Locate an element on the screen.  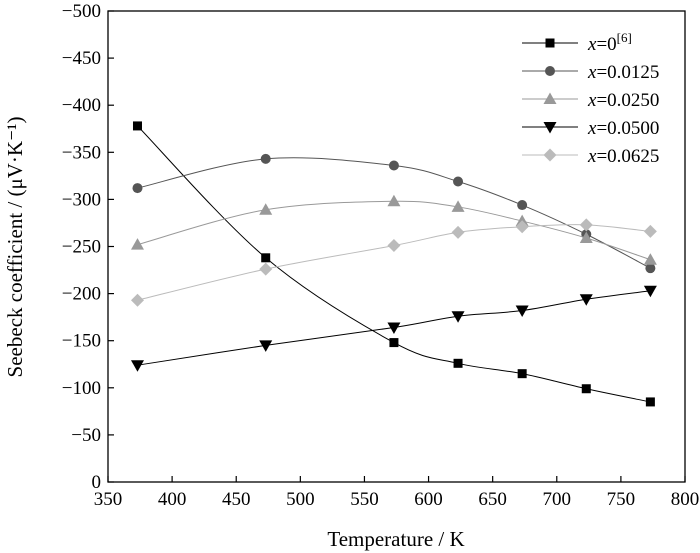
y-tick-label: −50 is located at coordinates (86, 435).